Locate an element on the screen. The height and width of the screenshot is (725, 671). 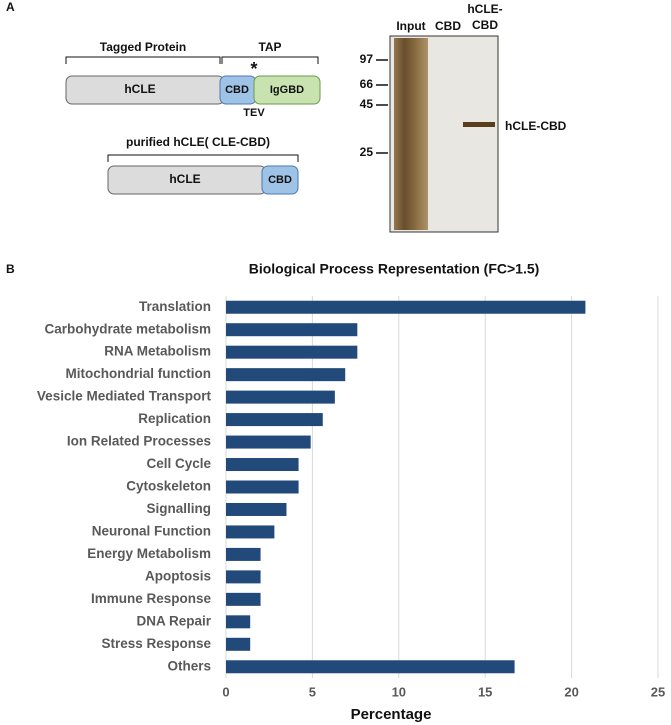
category-label: Translation is located at coordinates (175, 306).